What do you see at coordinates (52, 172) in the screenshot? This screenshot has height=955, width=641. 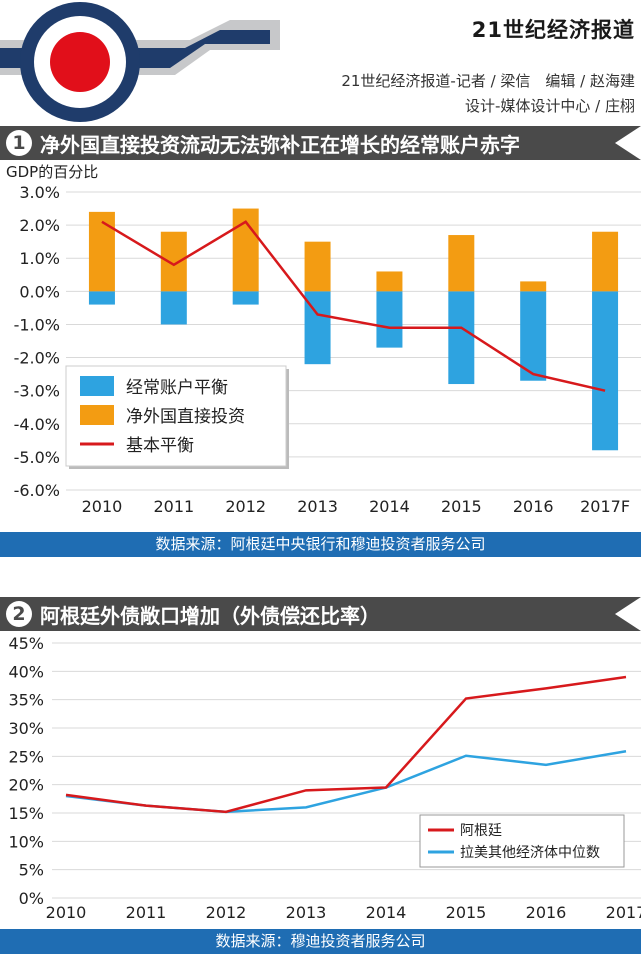 I see `chart1-unit-label: GDP的百分比` at bounding box center [52, 172].